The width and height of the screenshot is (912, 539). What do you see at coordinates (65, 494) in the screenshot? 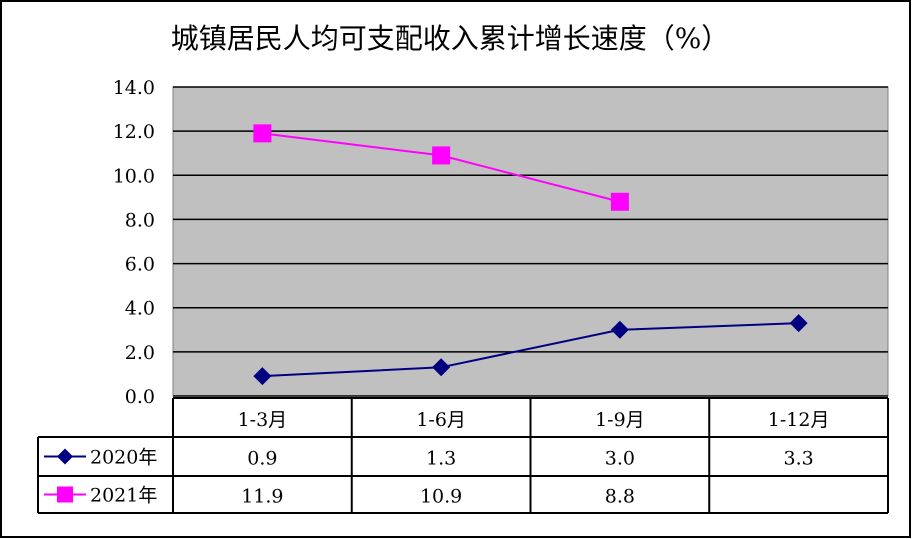
I see `legend-square-marker-icon` at bounding box center [65, 494].